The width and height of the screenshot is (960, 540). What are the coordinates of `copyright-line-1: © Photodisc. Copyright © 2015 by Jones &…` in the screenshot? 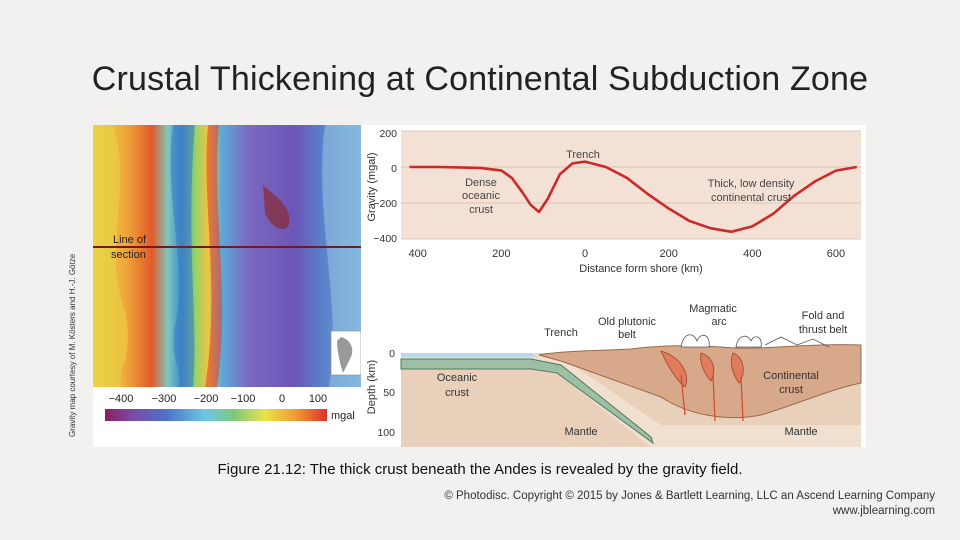 It's located at (689, 496).